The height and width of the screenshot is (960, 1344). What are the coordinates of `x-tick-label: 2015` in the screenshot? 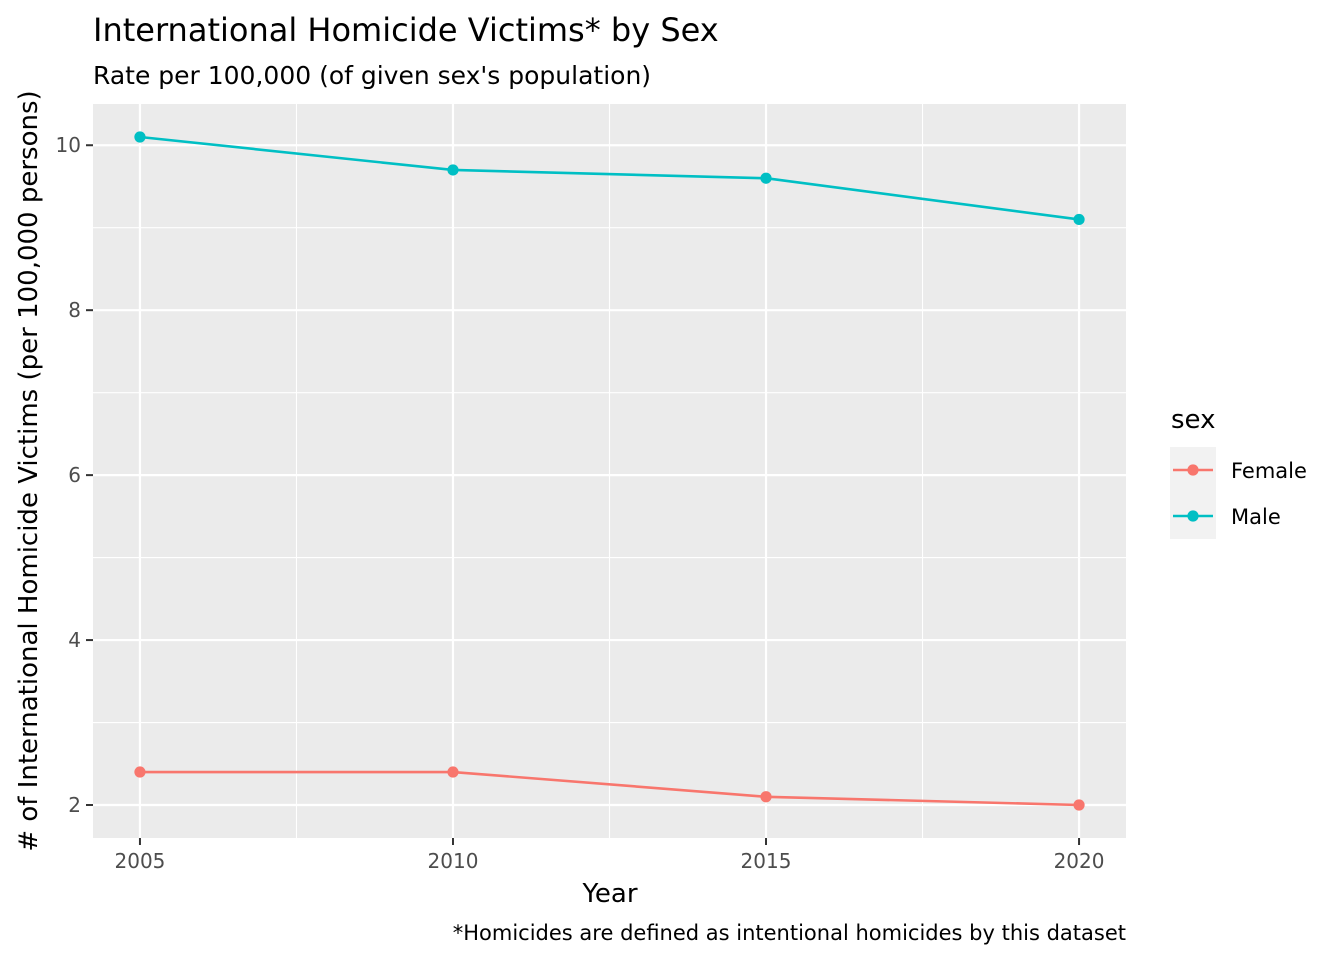 It's located at (766, 861).